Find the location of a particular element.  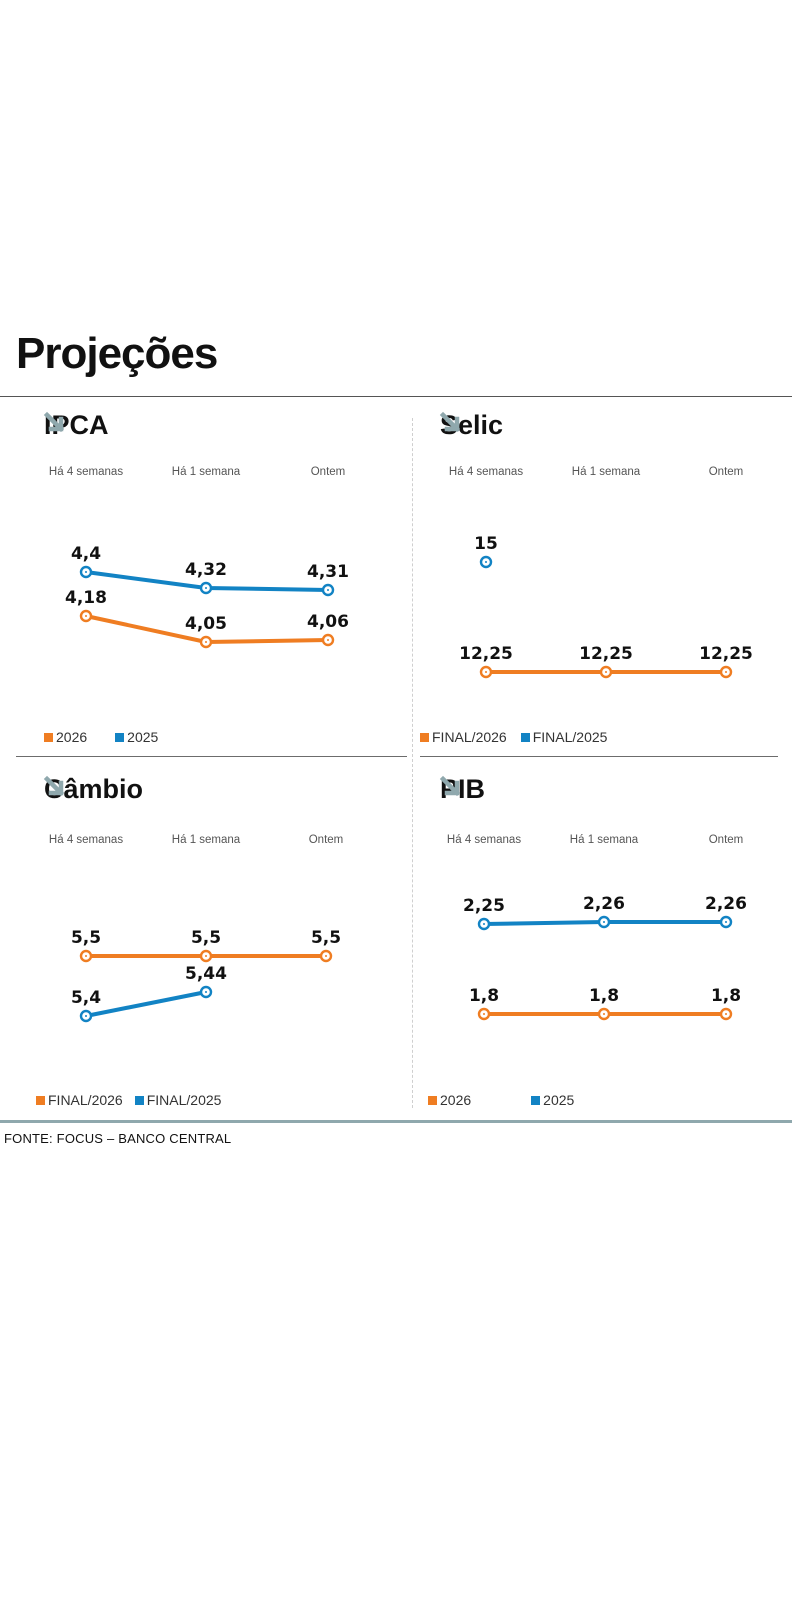

row-divider-left is located at coordinates (211, 756).